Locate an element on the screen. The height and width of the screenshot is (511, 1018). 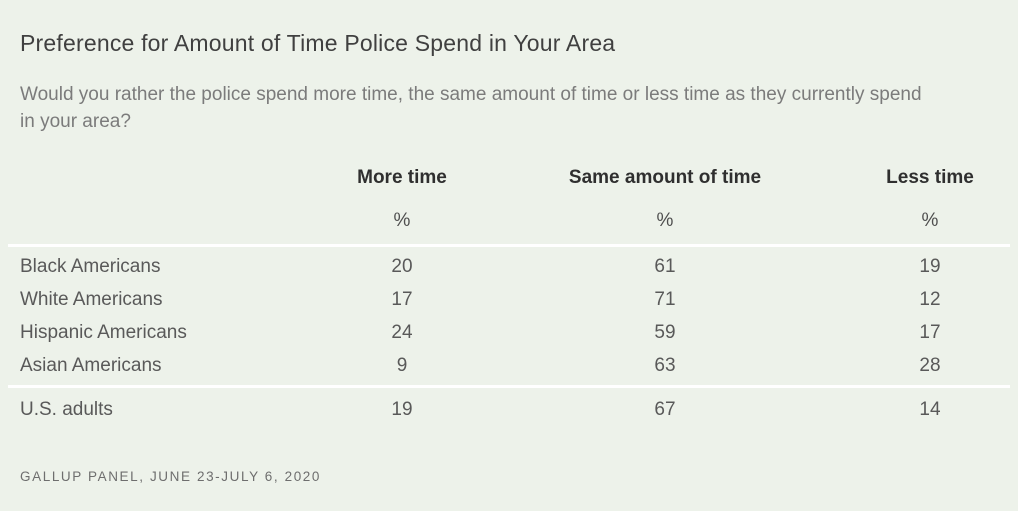
summary-value-less-time: 14 is located at coordinates (930, 409).